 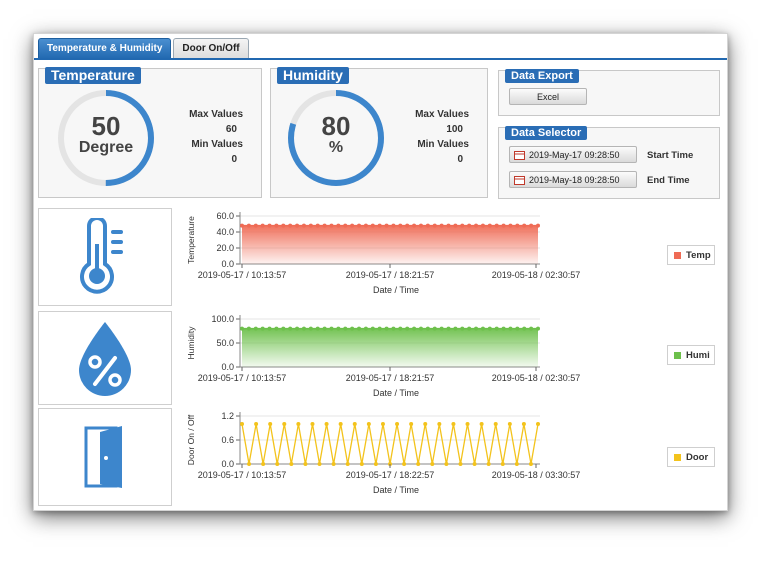 I want to click on thermometer-icon, so click(x=101, y=256).